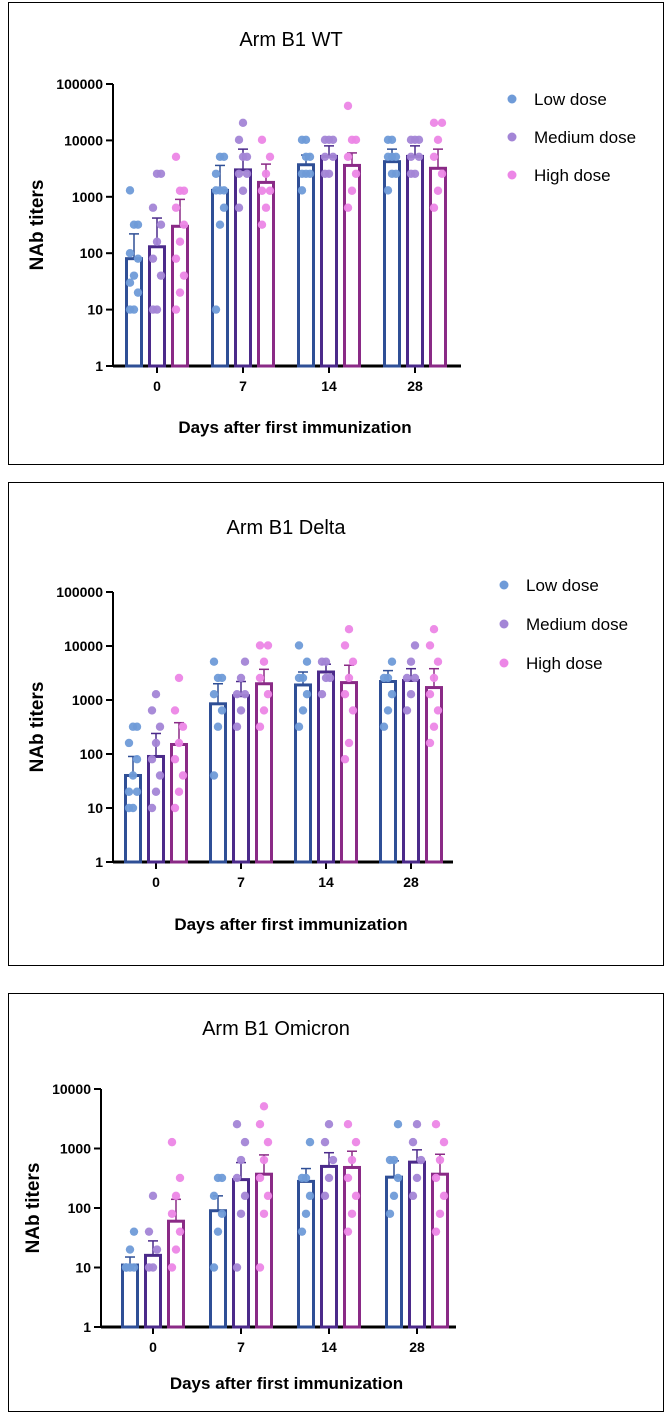 The width and height of the screenshot is (667, 1414). Describe the element at coordinates (562, 585) in the screenshot. I see `legend-label: Low dose` at that location.